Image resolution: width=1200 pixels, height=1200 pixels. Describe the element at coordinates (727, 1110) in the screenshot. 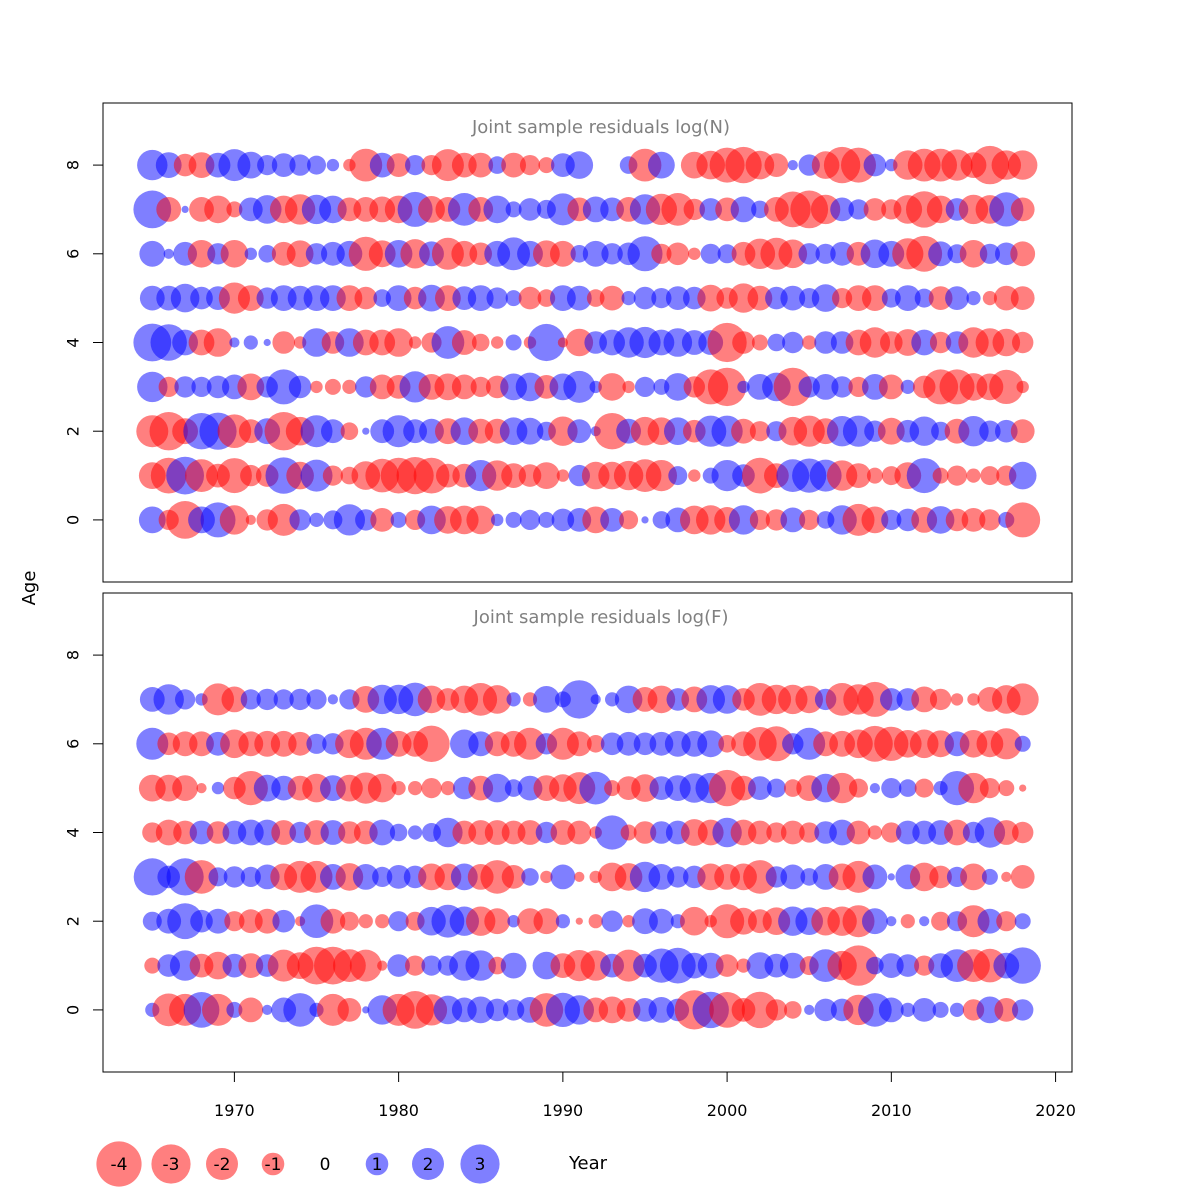

I see `x-tick-label: 2000` at that location.